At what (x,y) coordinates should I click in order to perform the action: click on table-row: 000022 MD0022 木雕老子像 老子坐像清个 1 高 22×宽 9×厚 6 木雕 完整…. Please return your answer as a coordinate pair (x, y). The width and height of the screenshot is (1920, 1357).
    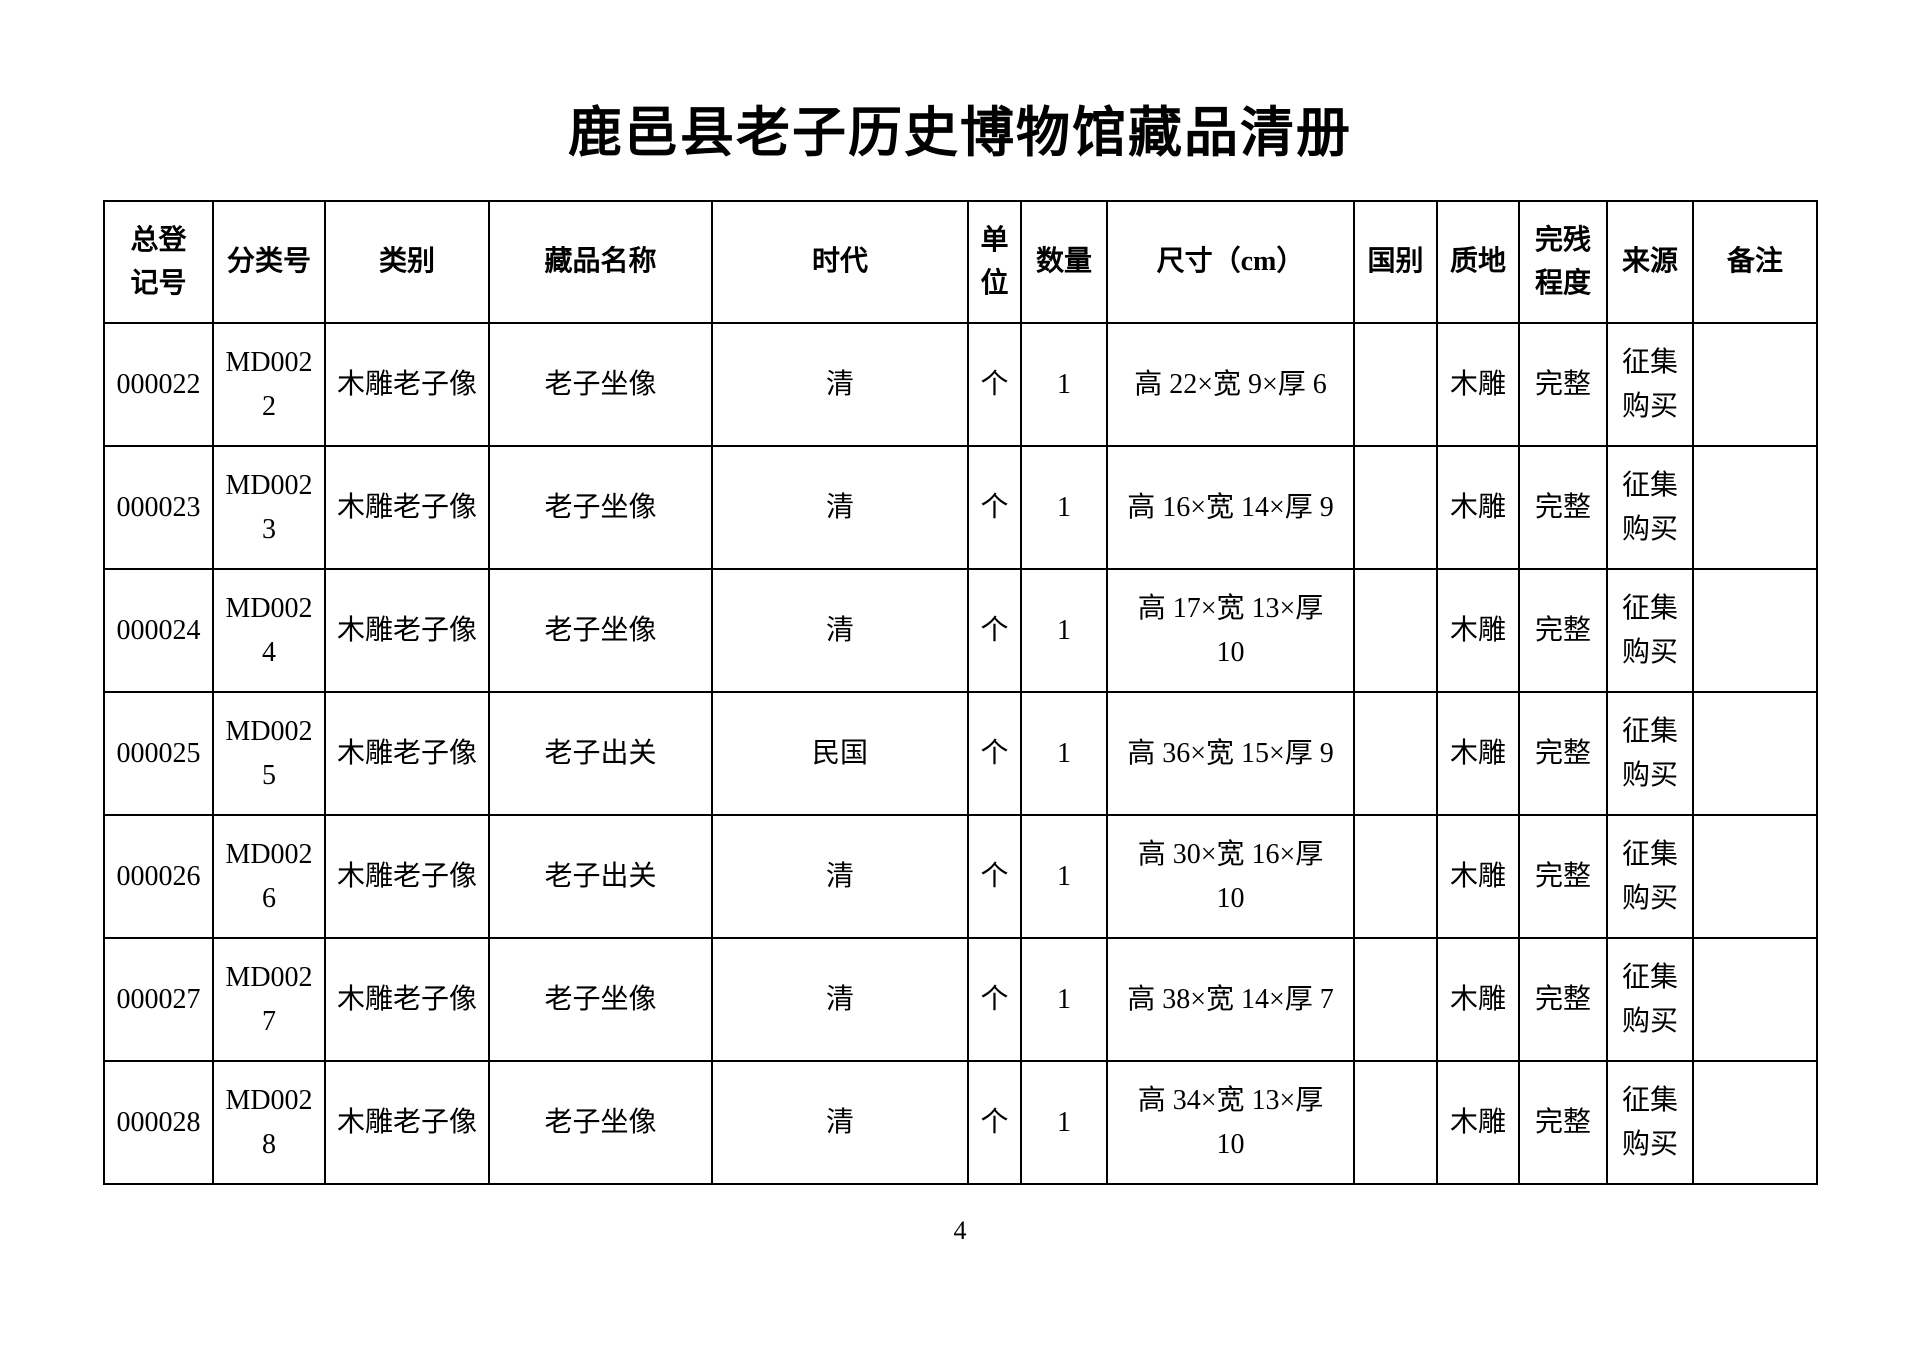
    Looking at the image, I should click on (960, 384).